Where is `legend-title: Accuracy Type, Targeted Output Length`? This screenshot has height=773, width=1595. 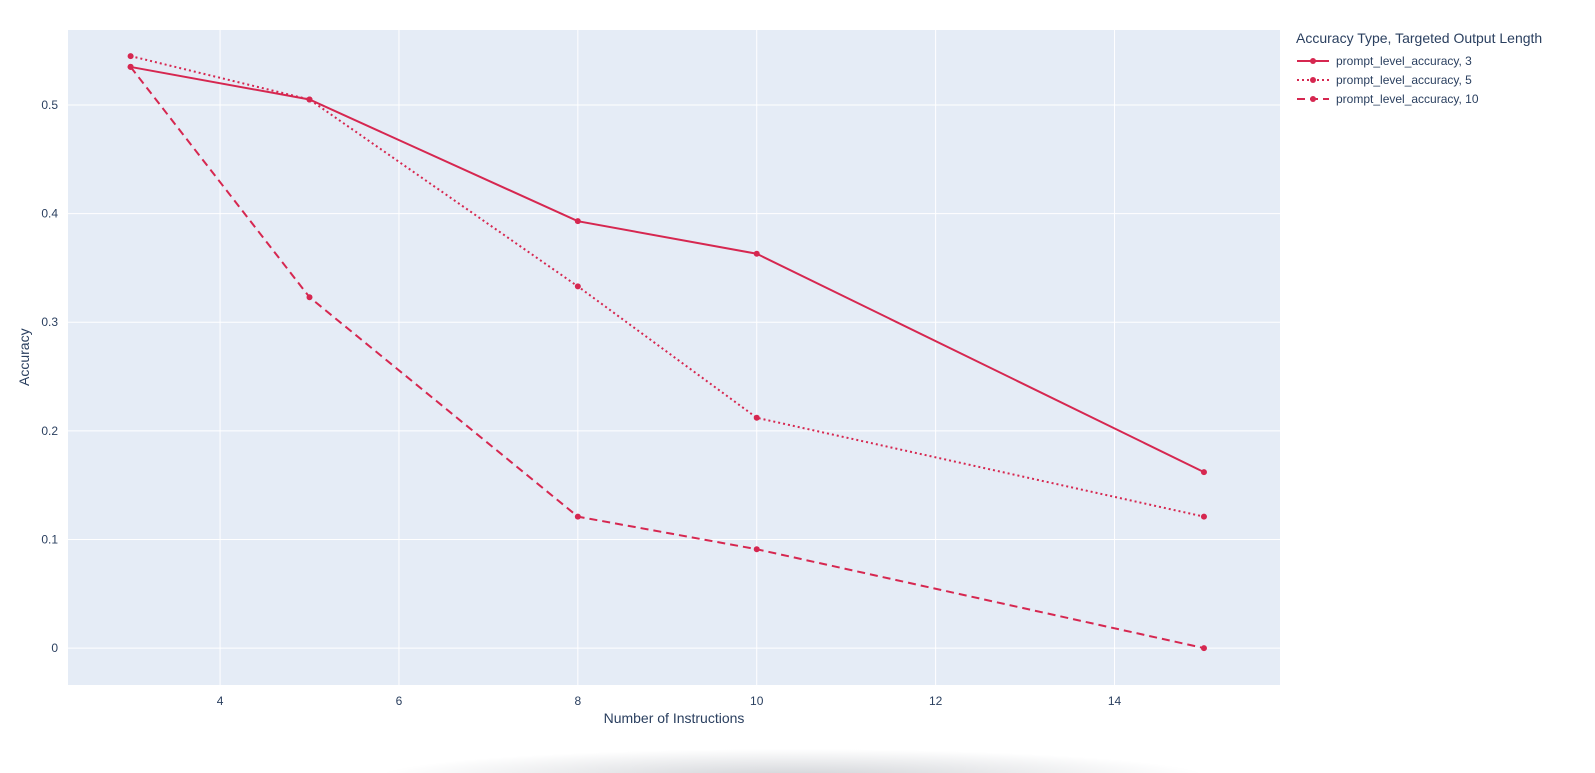
legend-title: Accuracy Type, Targeted Output Length is located at coordinates (1419, 38).